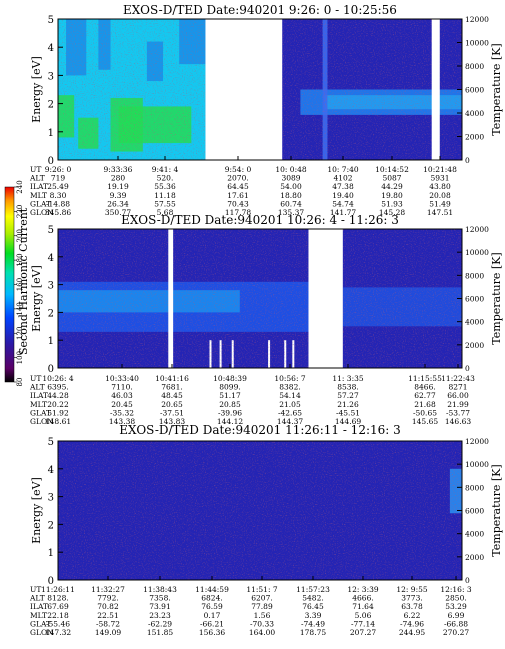 This screenshot has height=649, width=505. I want to click on y2-tick-label: 10000, so click(477, 464).